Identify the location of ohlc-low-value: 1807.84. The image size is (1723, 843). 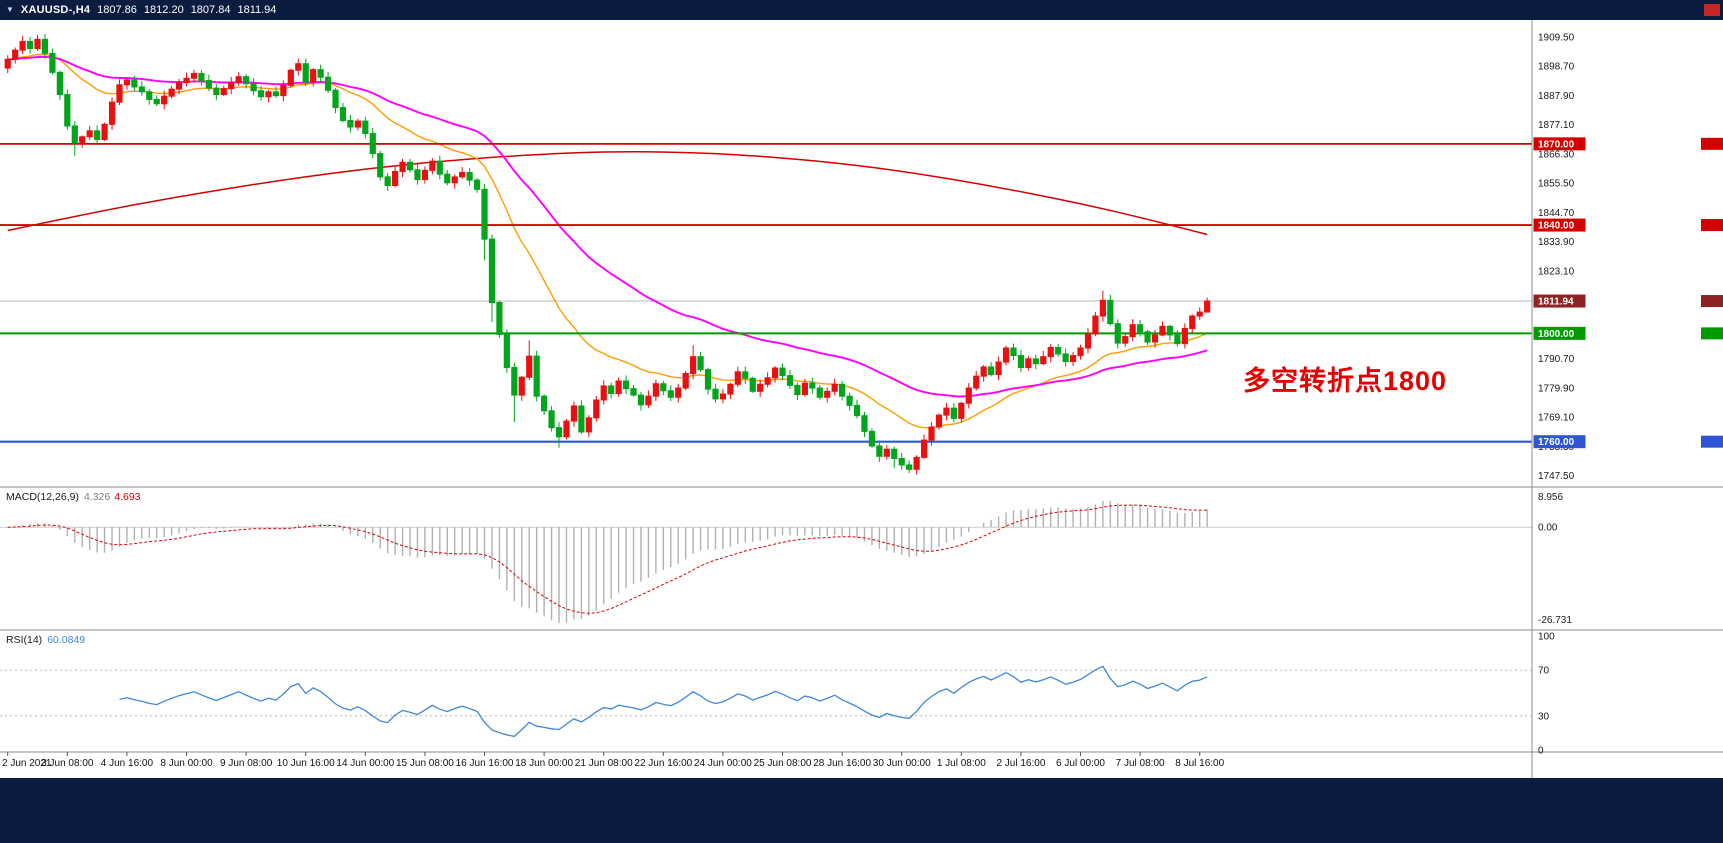
(210, 10).